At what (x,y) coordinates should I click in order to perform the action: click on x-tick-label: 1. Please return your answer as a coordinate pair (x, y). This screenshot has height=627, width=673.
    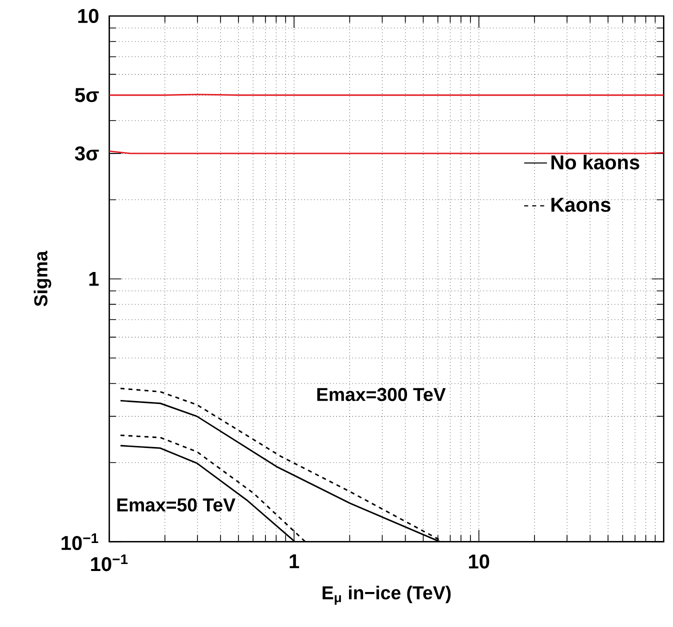
    Looking at the image, I should click on (295, 561).